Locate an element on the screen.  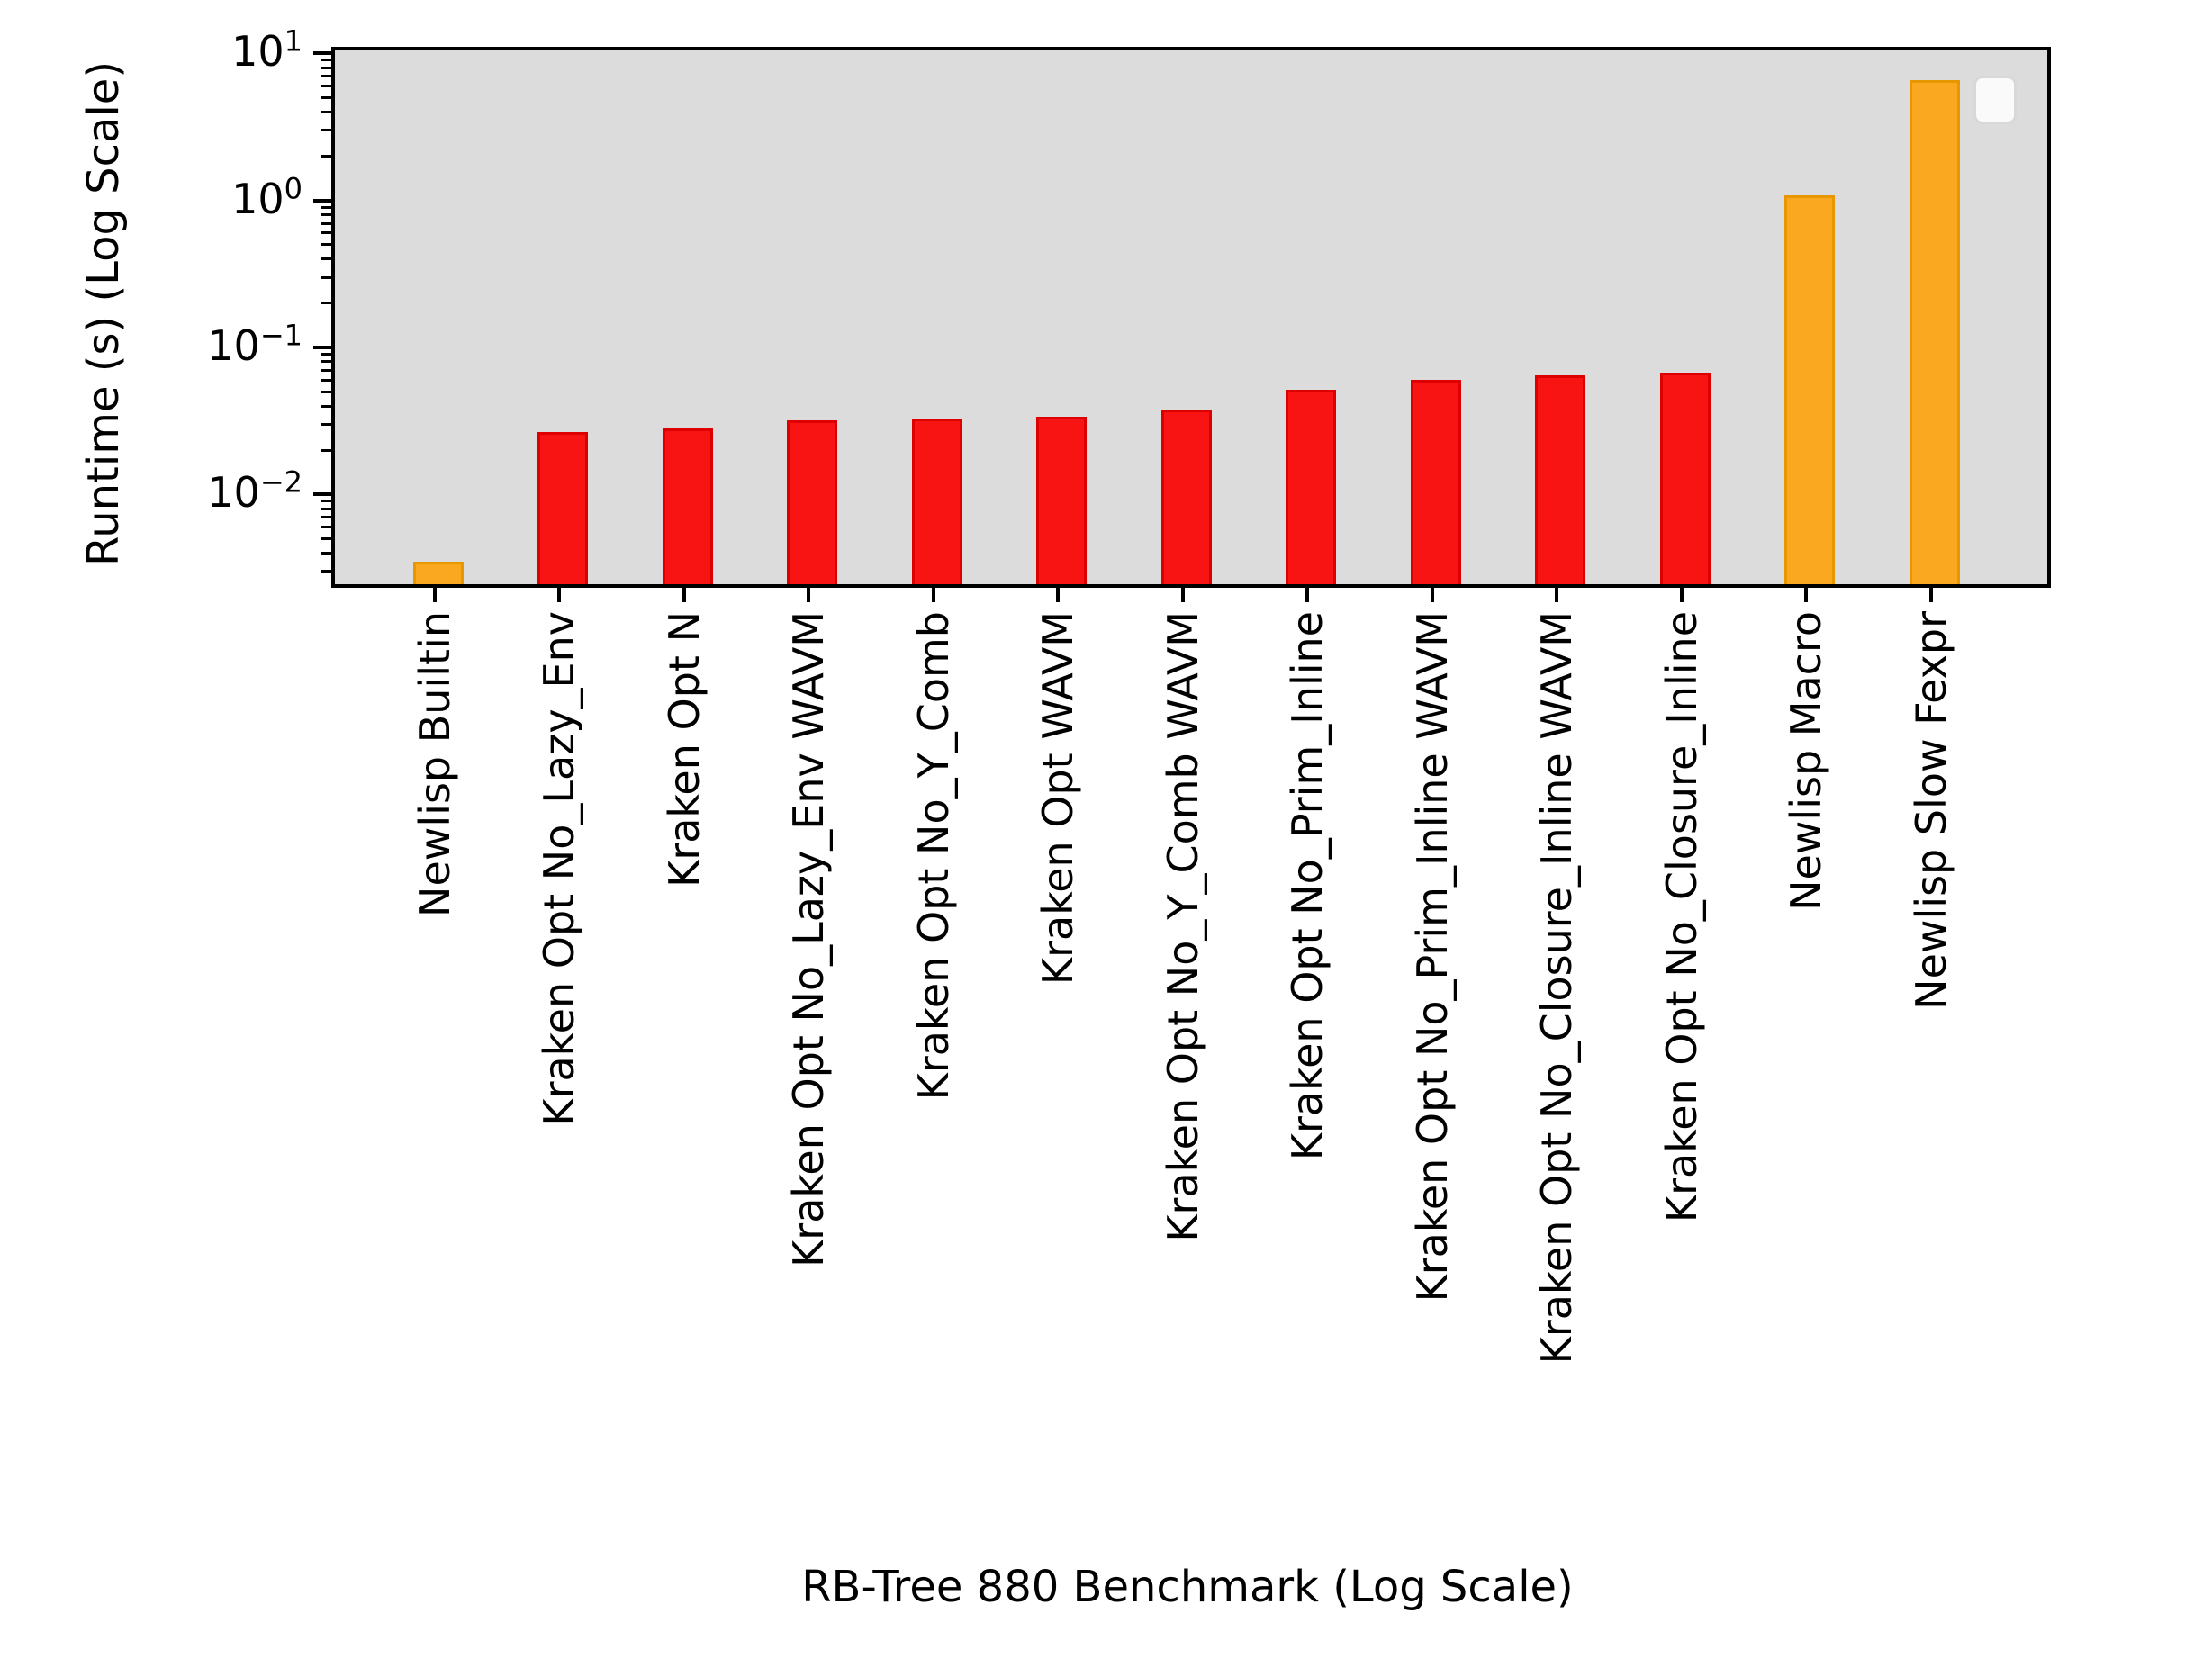
bar-kraken-opt-no-closure-inline is located at coordinates (1685, 478).